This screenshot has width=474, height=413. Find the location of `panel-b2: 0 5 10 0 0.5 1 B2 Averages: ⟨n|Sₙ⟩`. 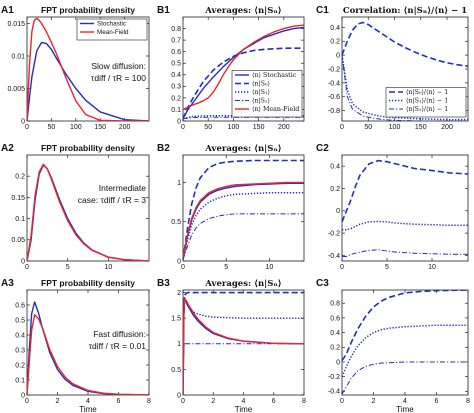

panel-b2: 0 5 10 0 0.5 1 B2 Averages: ⟨n|Sₙ⟩ is located at coordinates (231, 207).